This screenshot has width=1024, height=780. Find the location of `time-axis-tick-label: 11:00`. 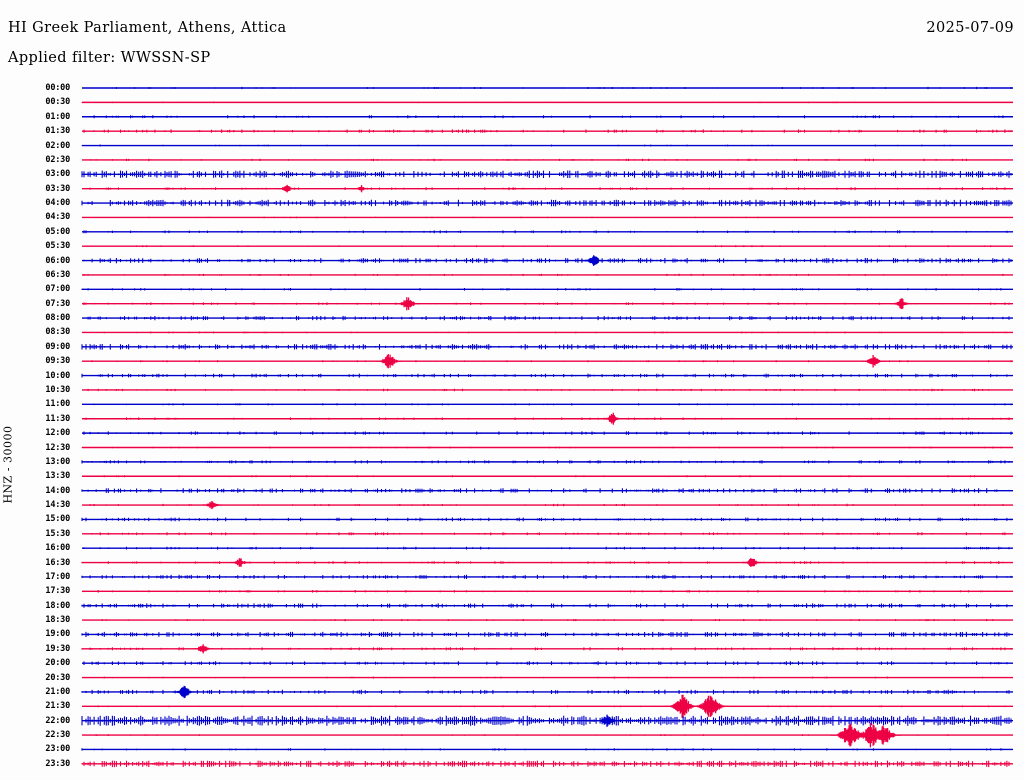

time-axis-tick-label: 11:00 is located at coordinates (57, 404).